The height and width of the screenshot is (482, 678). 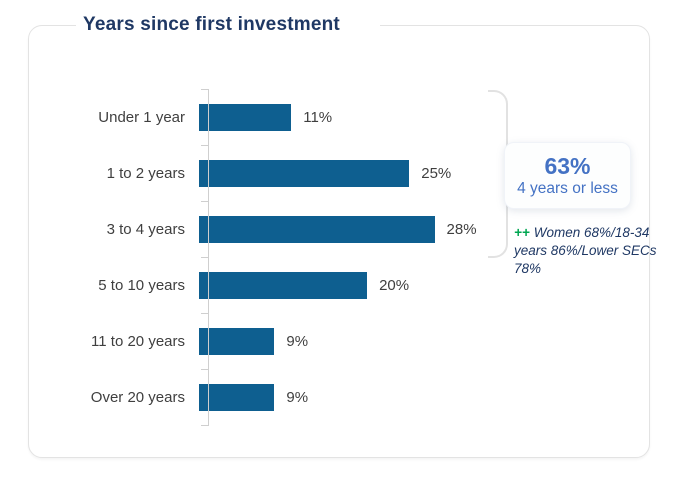 I want to click on bar-track: 28%, so click(x=423, y=229).